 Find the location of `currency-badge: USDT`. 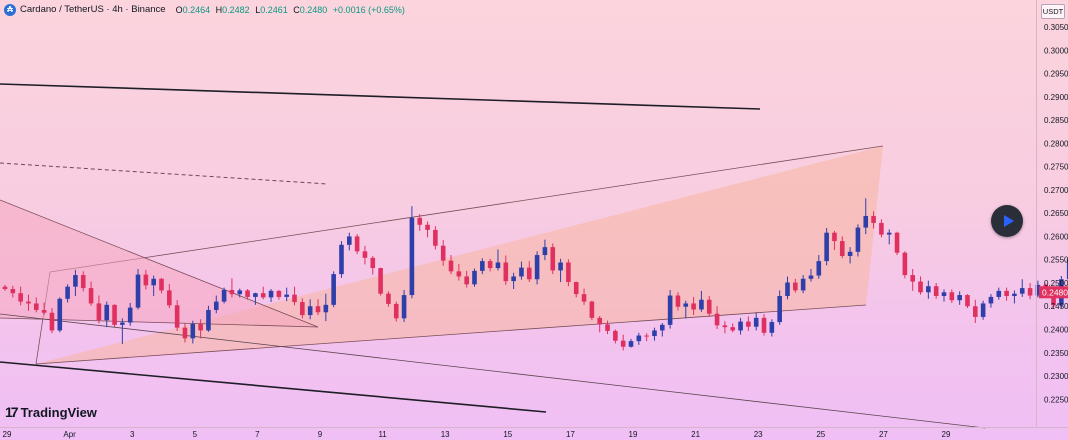

currency-badge: USDT is located at coordinates (1053, 11).